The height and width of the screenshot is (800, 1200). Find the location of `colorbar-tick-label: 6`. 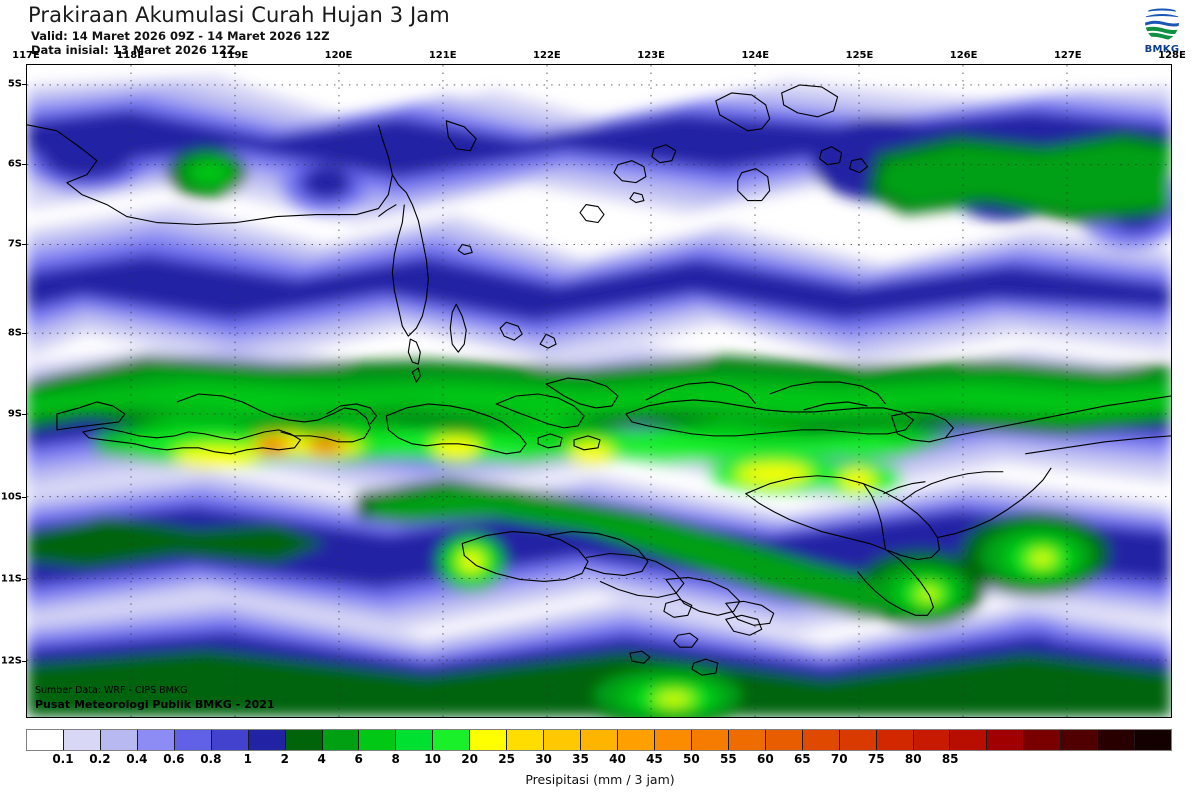

colorbar-tick-label: 6 is located at coordinates (358, 759).